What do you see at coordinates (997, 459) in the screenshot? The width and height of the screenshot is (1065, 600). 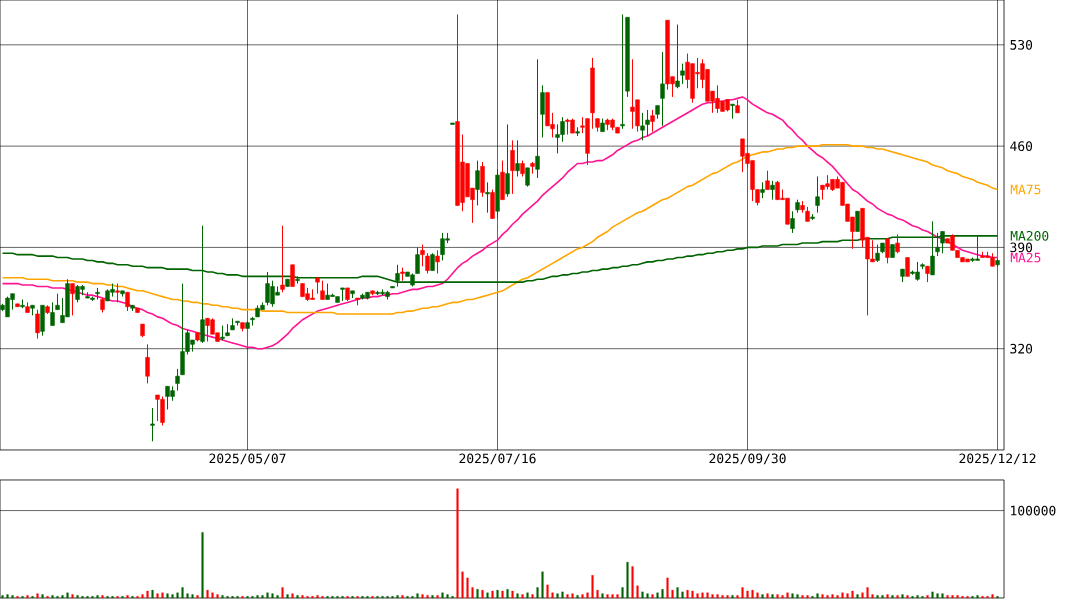 I see `x-tick-label: 2025/12/12` at bounding box center [997, 459].